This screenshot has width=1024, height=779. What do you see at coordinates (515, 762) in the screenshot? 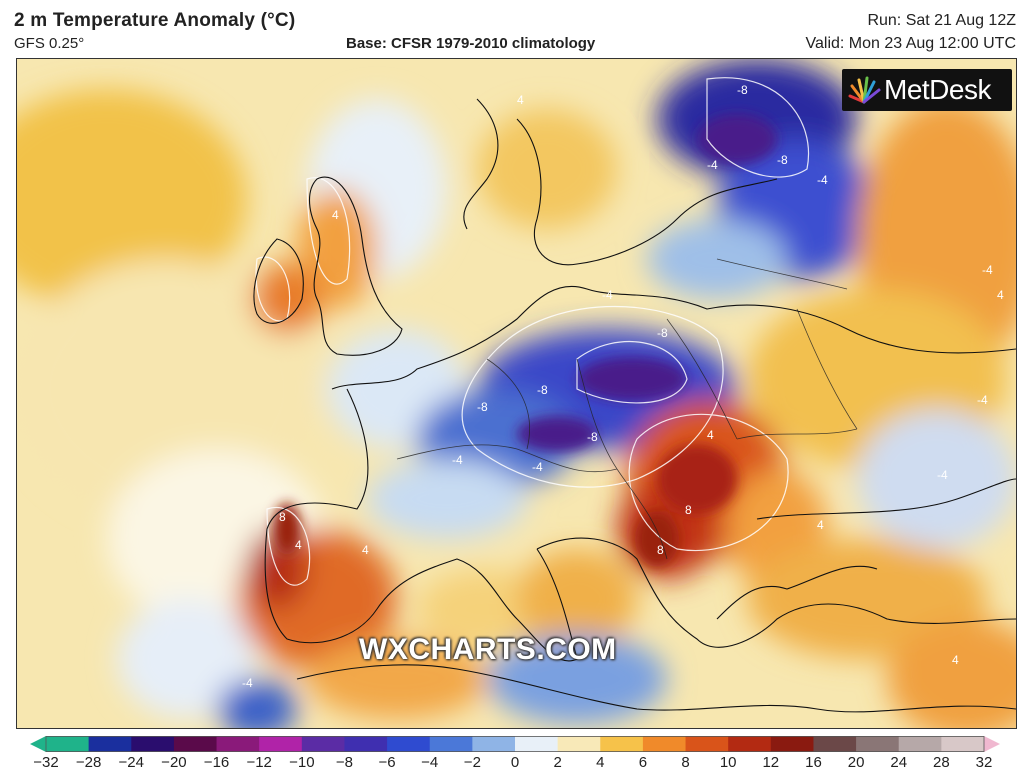
I see `colorbar-tick-label: 0` at bounding box center [515, 762].